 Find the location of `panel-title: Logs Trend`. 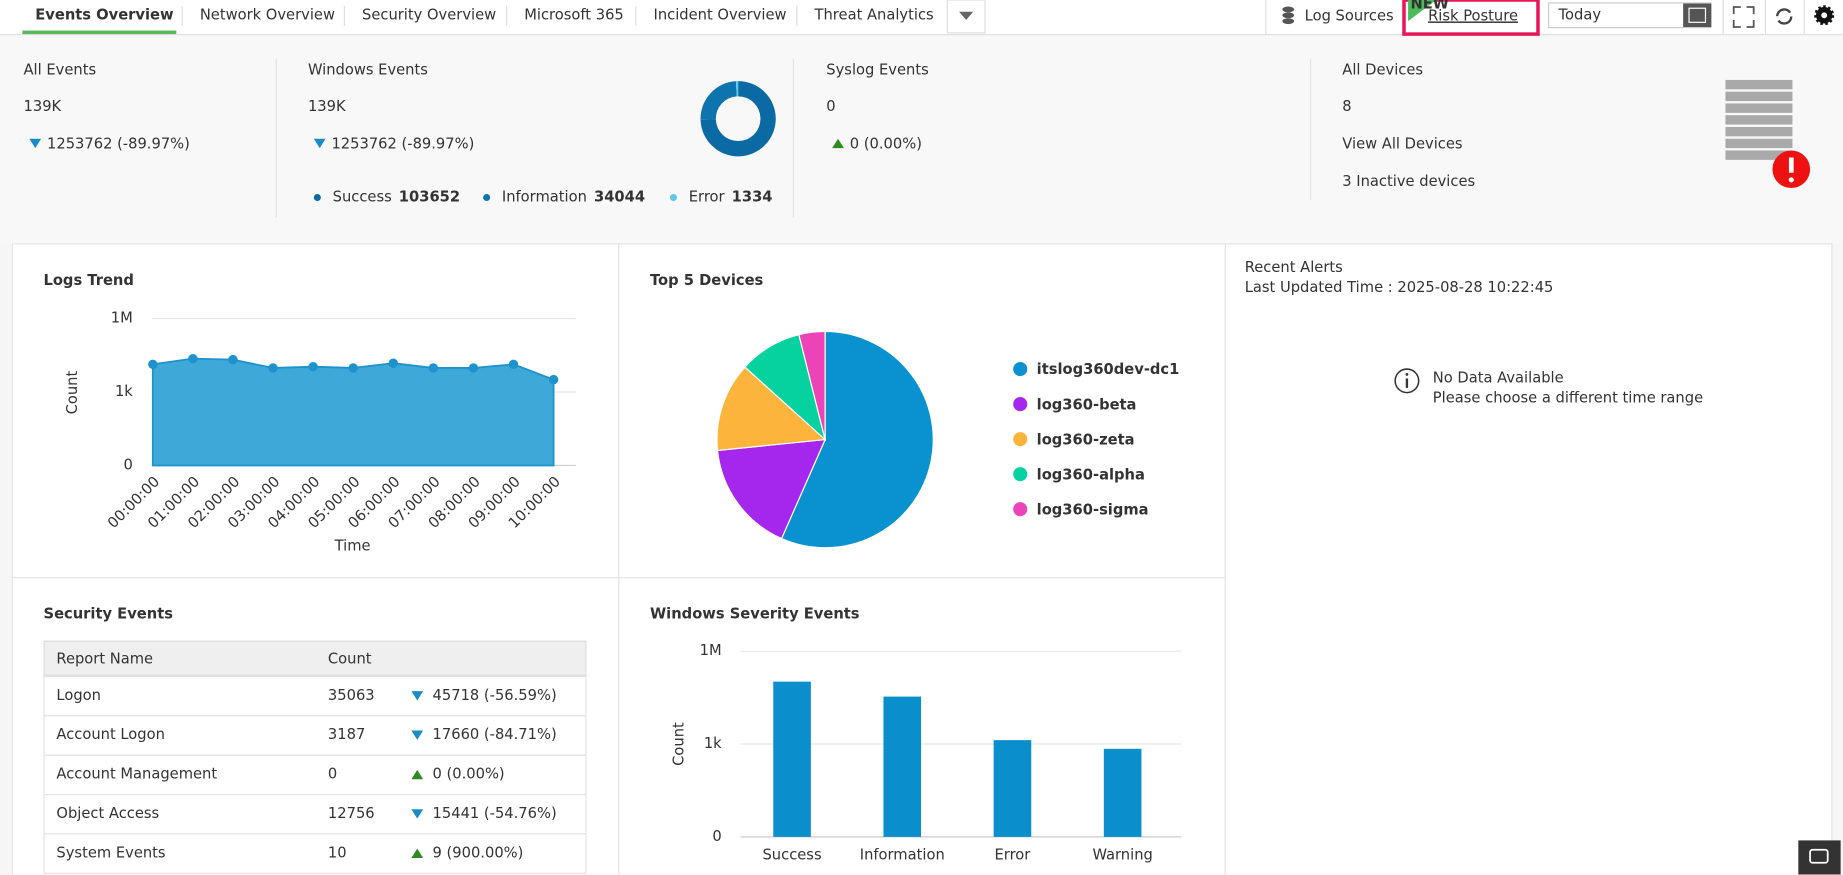

panel-title: Logs Trend is located at coordinates (88, 280).